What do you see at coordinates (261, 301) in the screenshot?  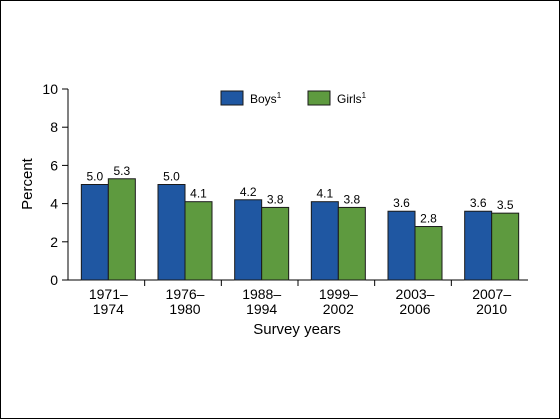 I see `x-tick-label: 1988– 1994` at bounding box center [261, 301].